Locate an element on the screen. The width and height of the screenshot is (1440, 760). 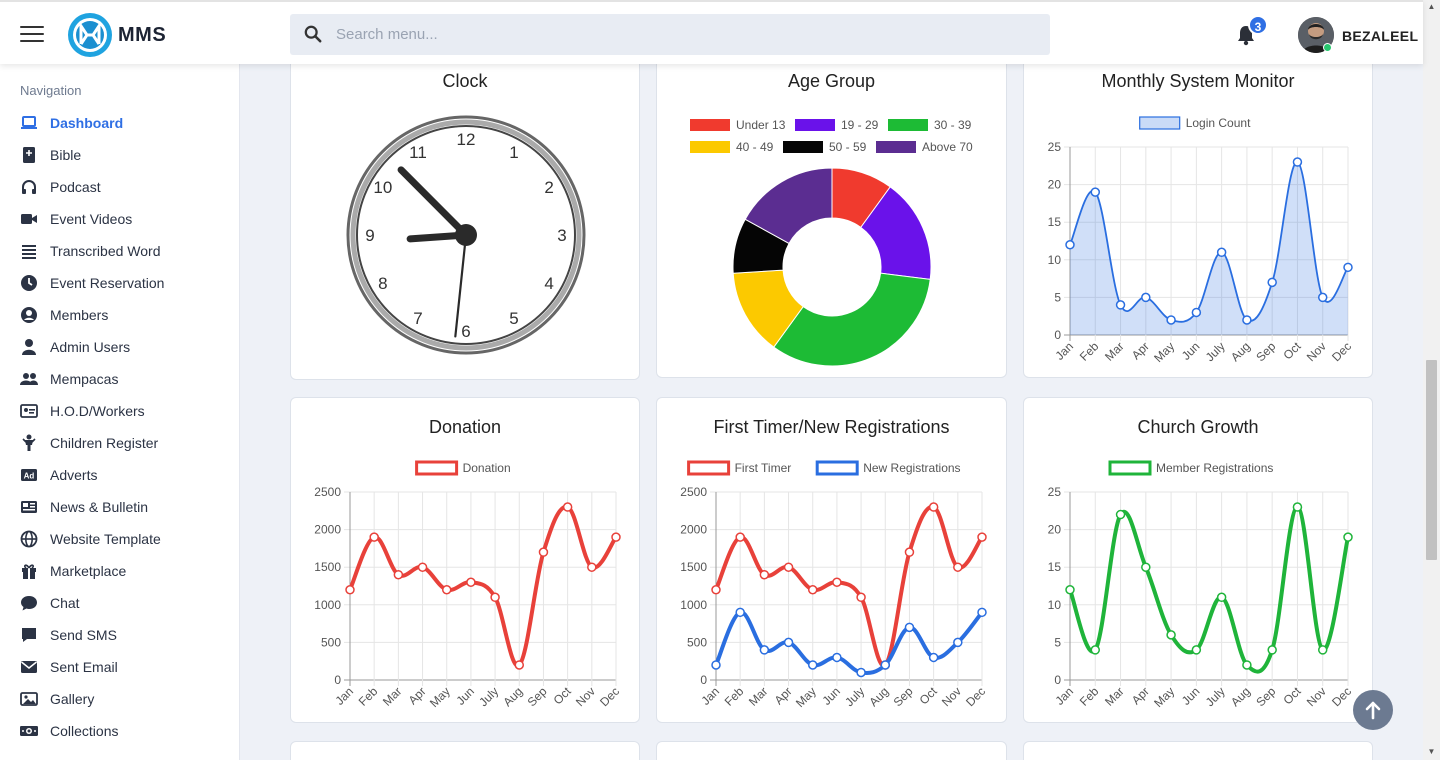
y-tick-label: 0 is located at coordinates (703, 680).